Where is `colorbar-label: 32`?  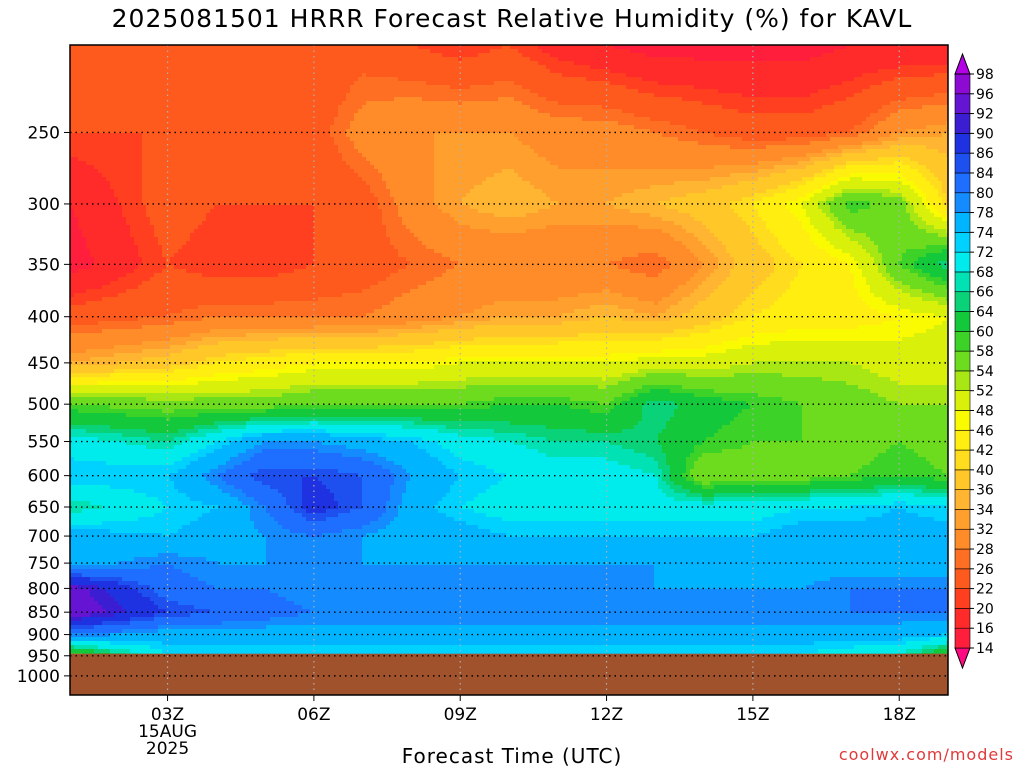 colorbar-label: 32 is located at coordinates (985, 530).